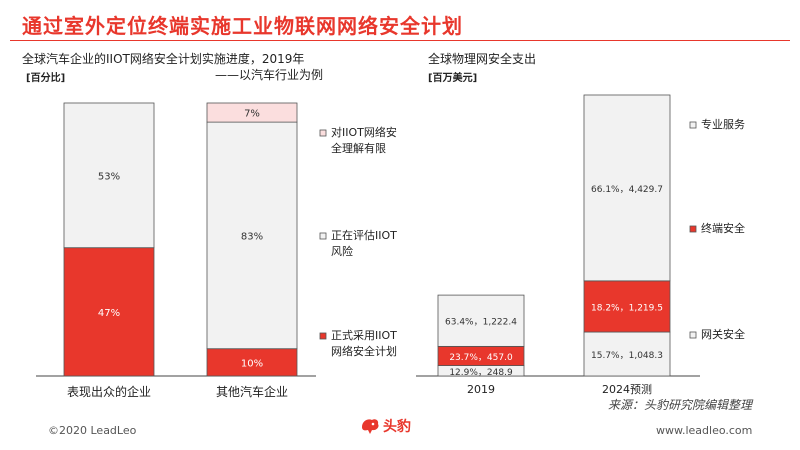  I want to click on left-category-label: 表现出众的企业, so click(109, 391).